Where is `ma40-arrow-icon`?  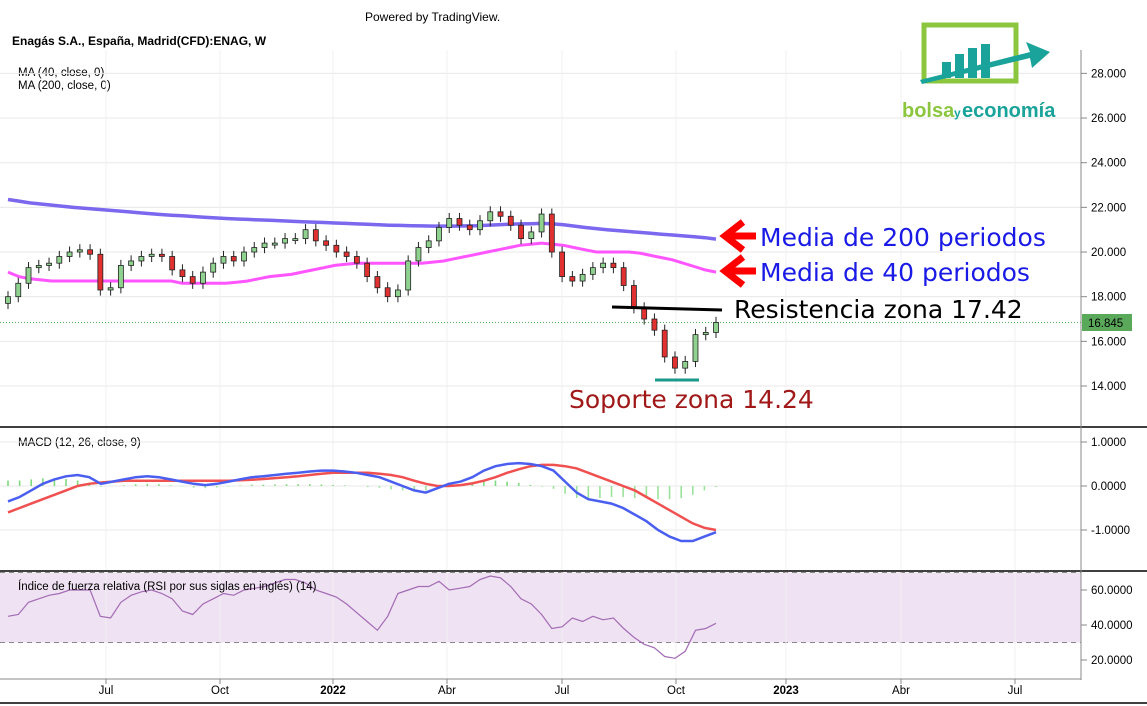 ma40-arrow-icon is located at coordinates (737, 271).